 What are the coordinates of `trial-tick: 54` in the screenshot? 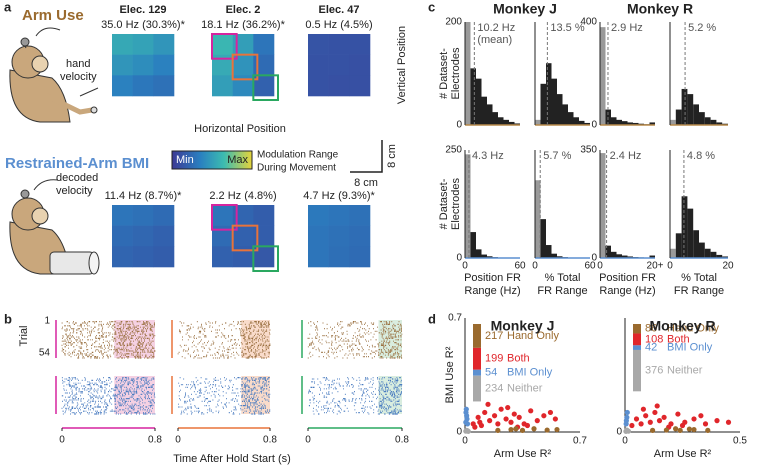 It's located at (45, 353).